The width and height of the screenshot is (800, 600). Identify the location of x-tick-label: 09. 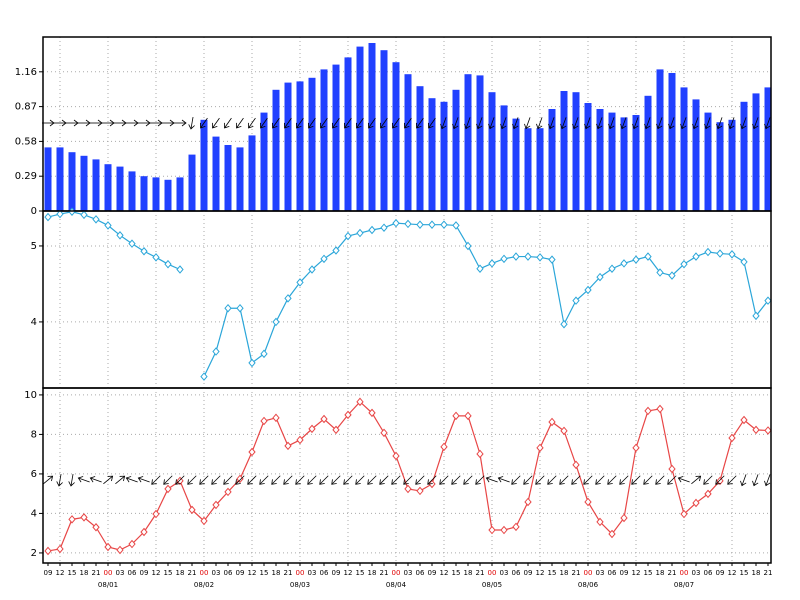
(144, 573).